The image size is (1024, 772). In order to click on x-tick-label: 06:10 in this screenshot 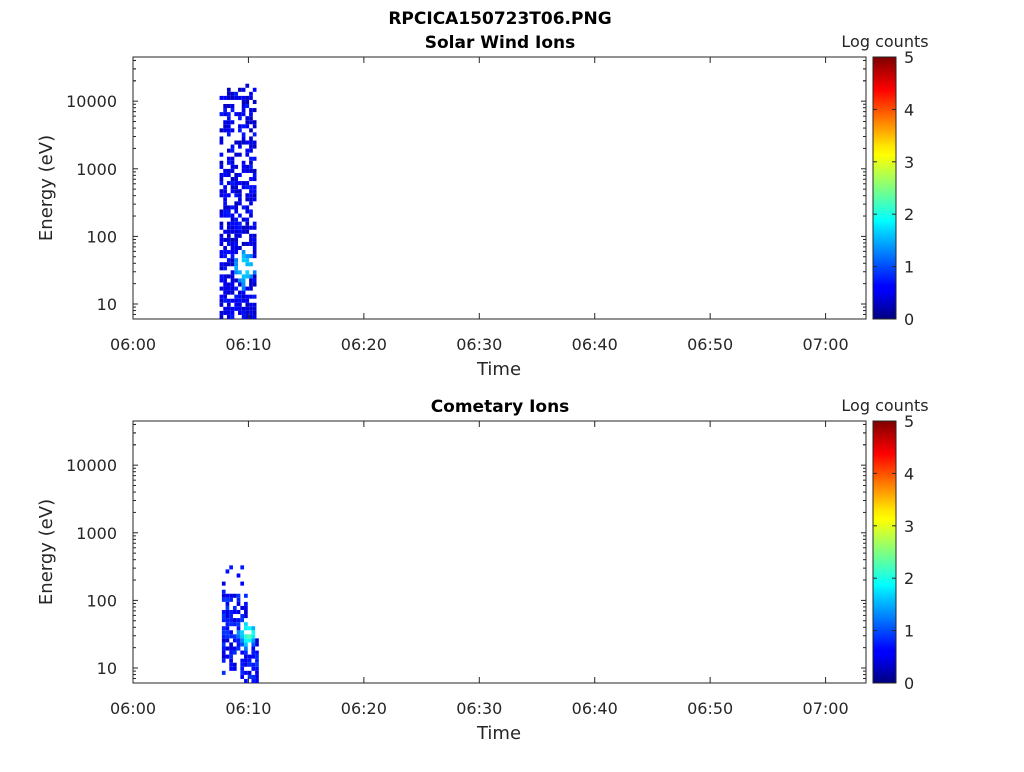, I will do `click(248, 708)`.